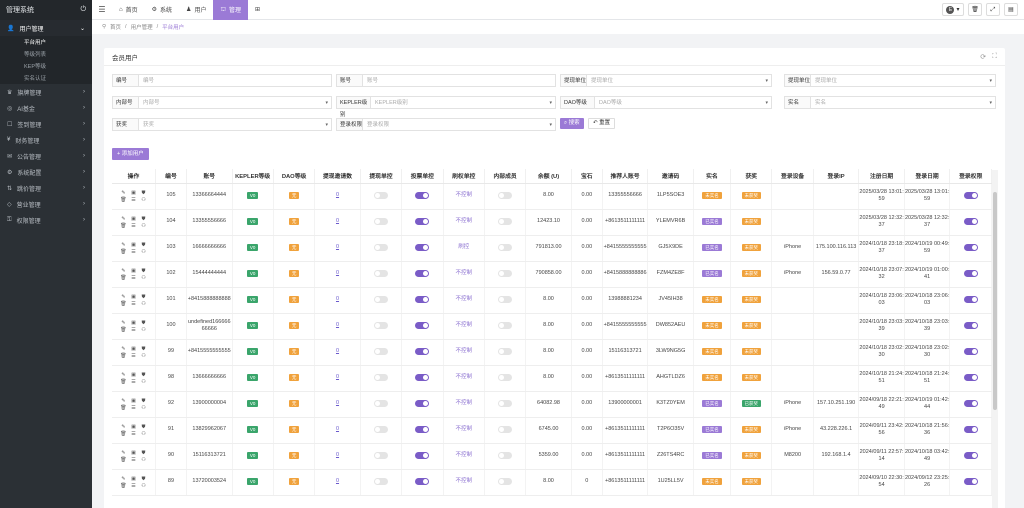 This screenshot has width=1024, height=508. What do you see at coordinates (162, 10) in the screenshot?
I see `top-nav-item: ⚙ 系统` at bounding box center [162, 10].